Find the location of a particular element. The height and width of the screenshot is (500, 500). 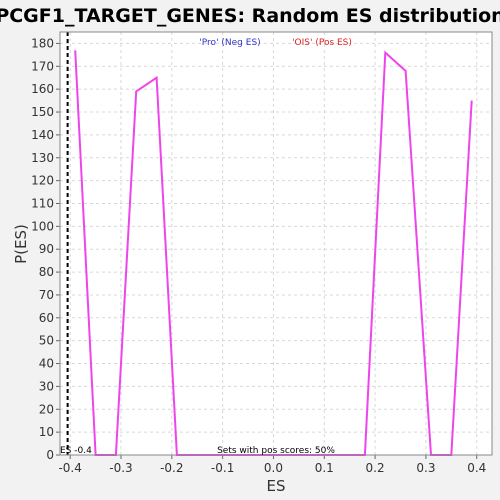

y-tick-label: 110 is located at coordinates (42, 203).